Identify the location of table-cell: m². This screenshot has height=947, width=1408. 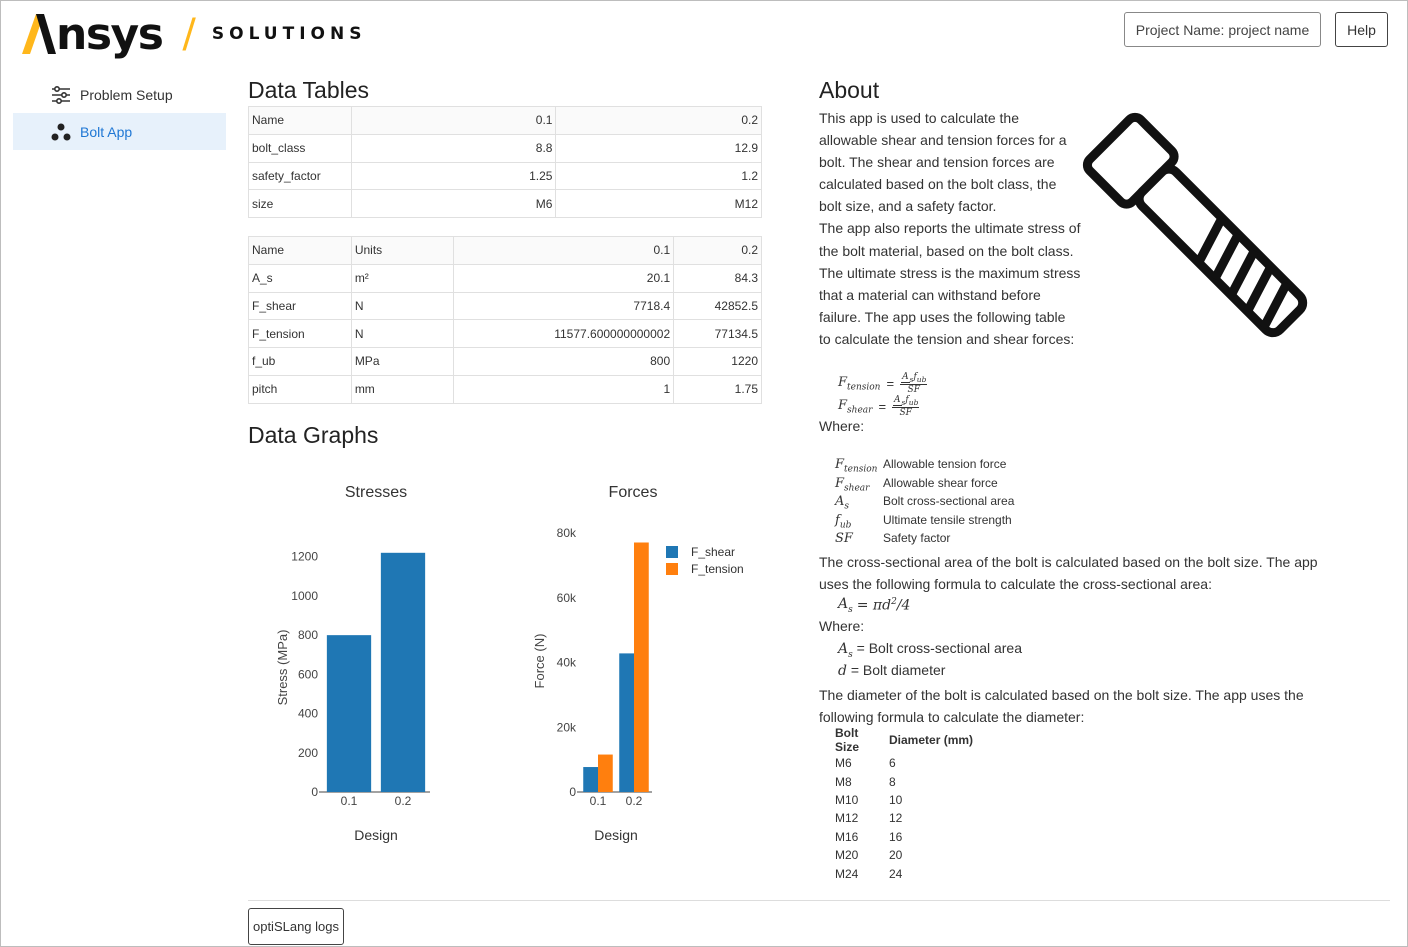
(402, 278).